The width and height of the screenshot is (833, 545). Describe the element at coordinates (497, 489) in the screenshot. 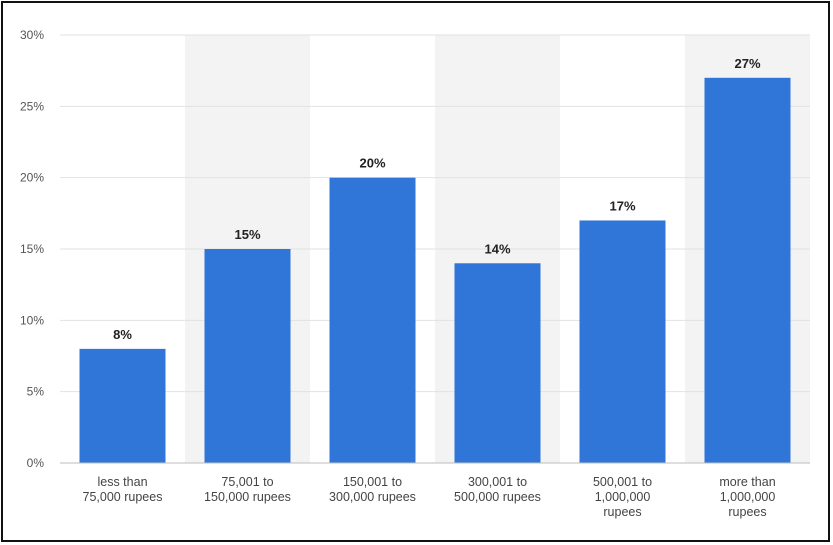

I see `x-tick-label: 300,001 to 500,000 rupees` at that location.